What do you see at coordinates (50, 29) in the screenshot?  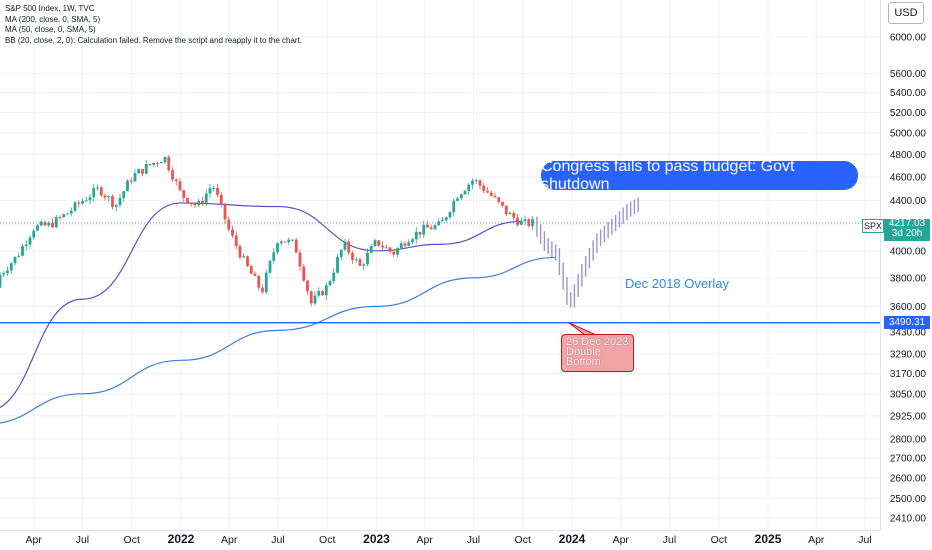 I see `legend-ma50: MA (50, close, 0, SMA, 5)` at bounding box center [50, 29].